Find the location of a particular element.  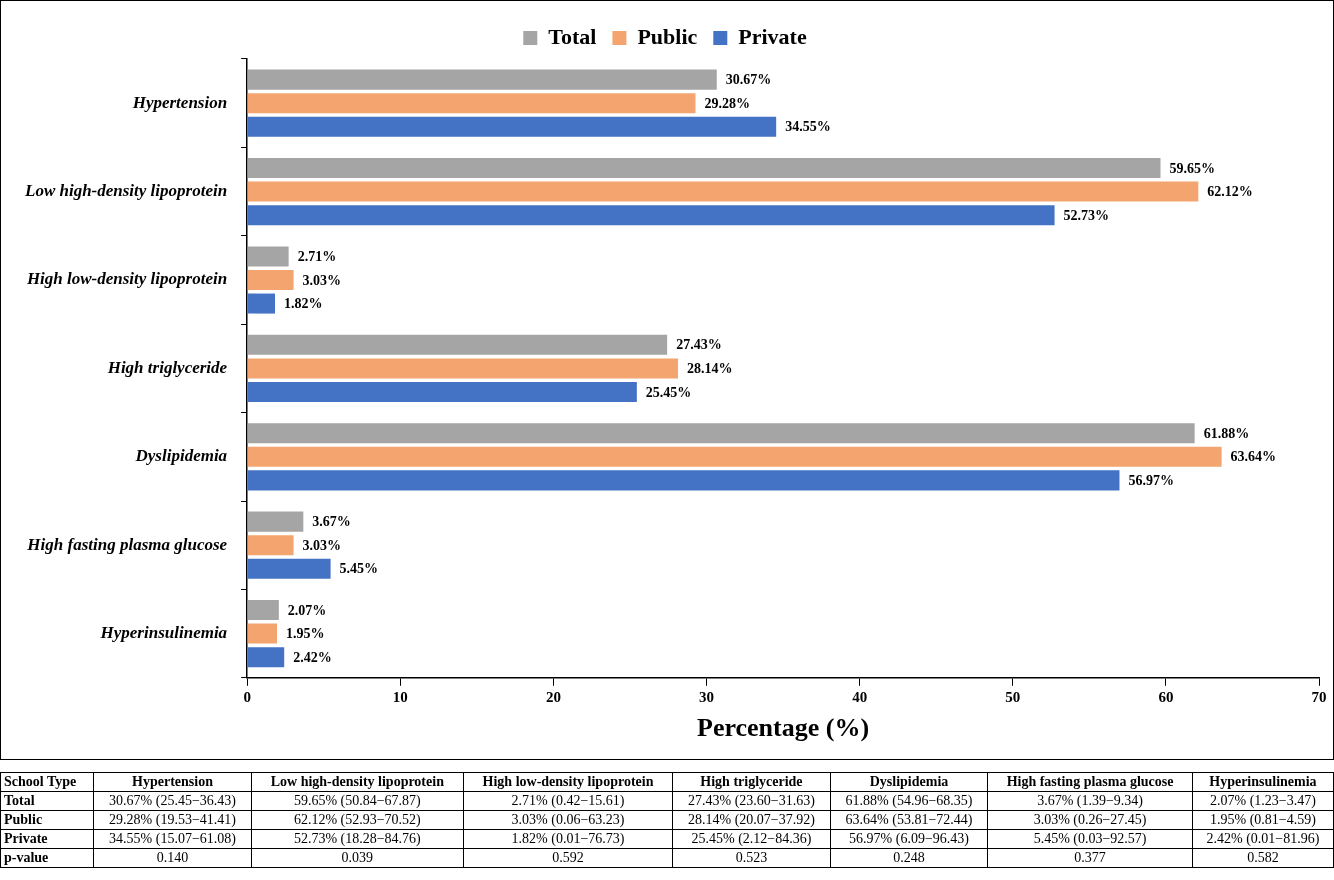

x-tick-label: 0 is located at coordinates (247, 696).